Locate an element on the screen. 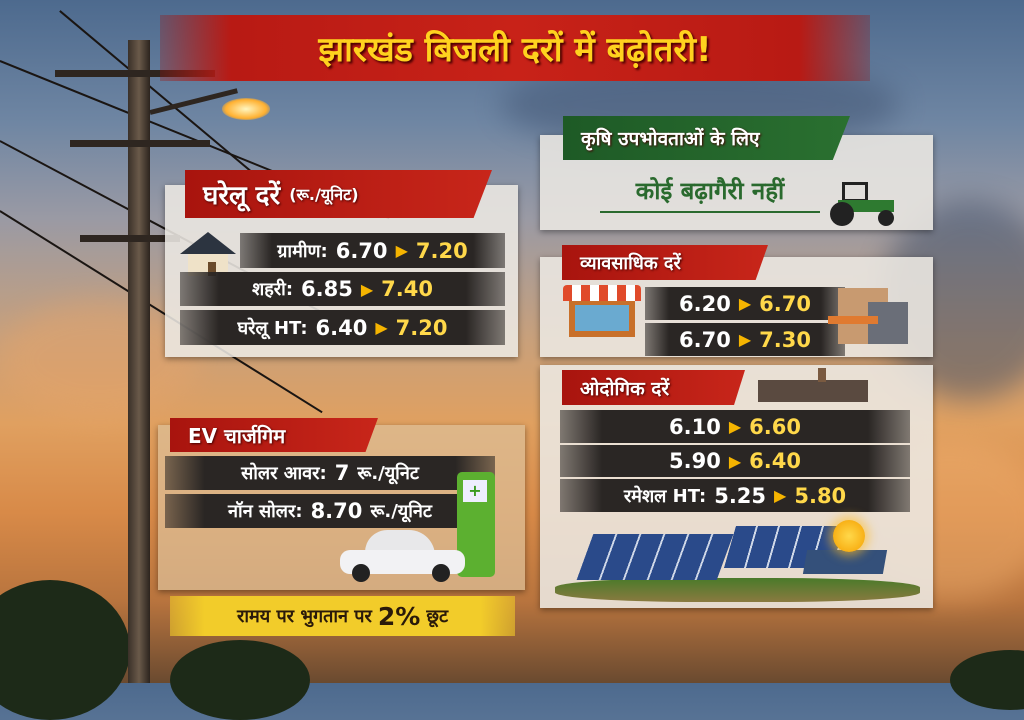 Image resolution: width=1024 pixels, height=720 pixels. commercial-row: 6.20 ▶ 6.70 is located at coordinates (745, 303).